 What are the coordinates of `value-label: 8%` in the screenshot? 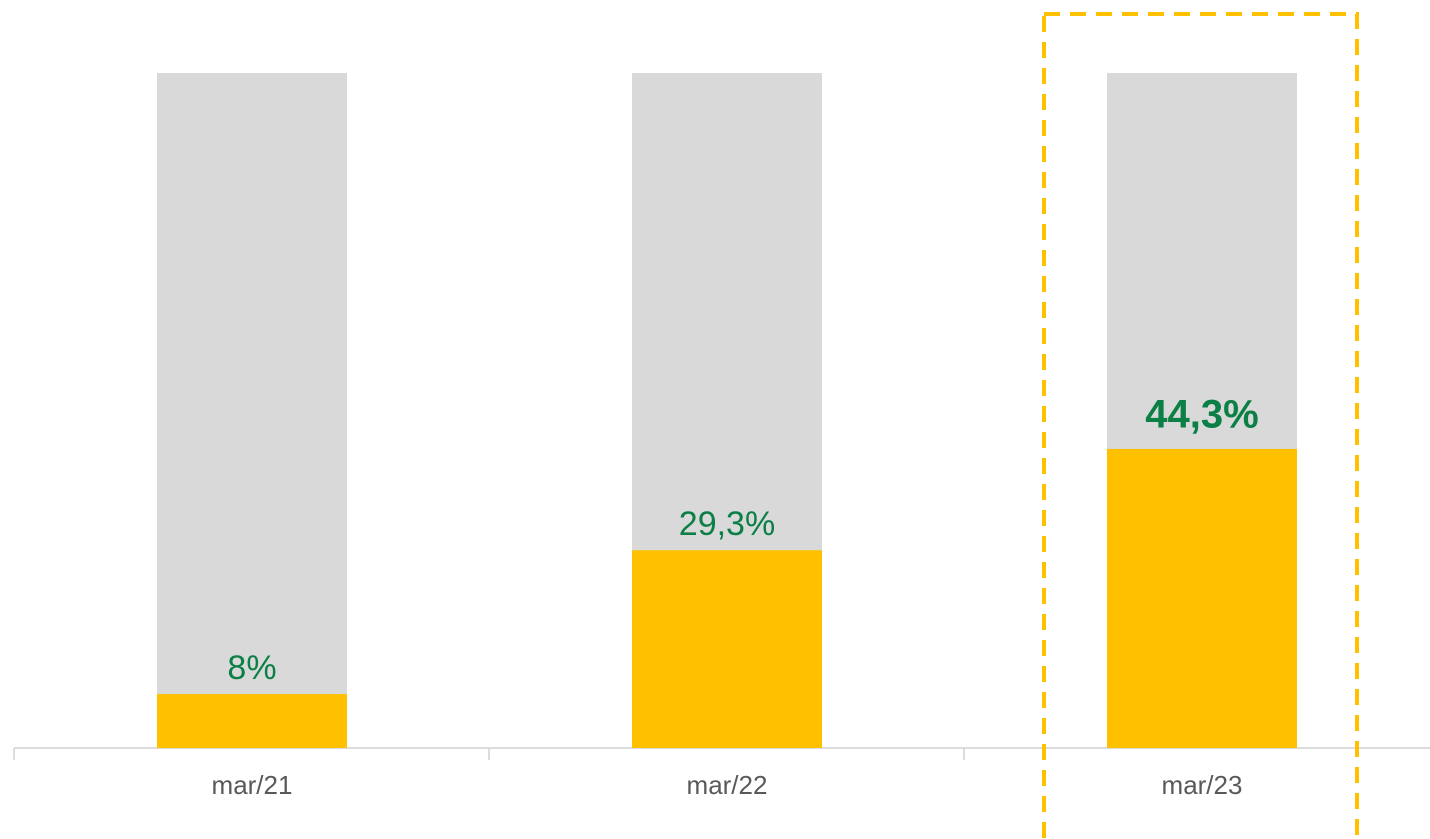 It's located at (251, 668).